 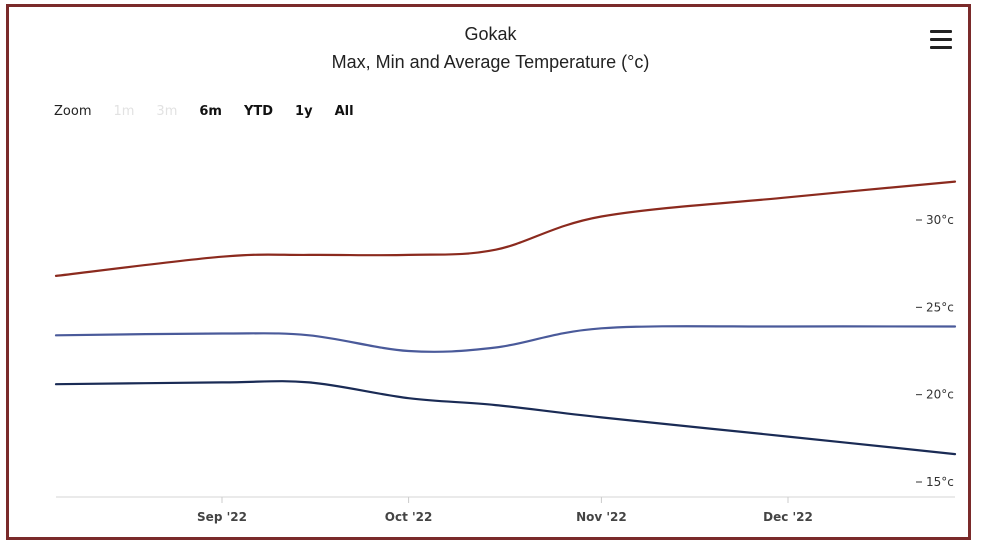 I want to click on series-line-min, so click(x=505, y=417).